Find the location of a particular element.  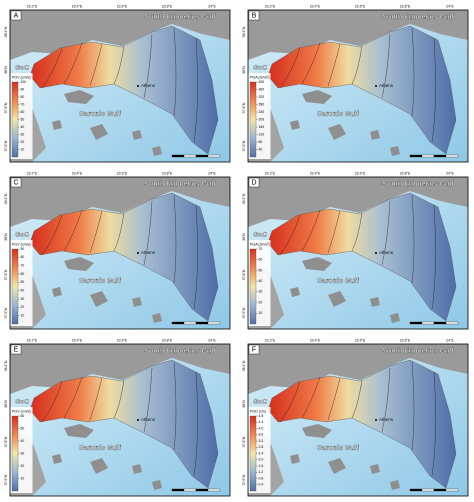

colorbar-tick-label: 240 is located at coordinates (262, 112).